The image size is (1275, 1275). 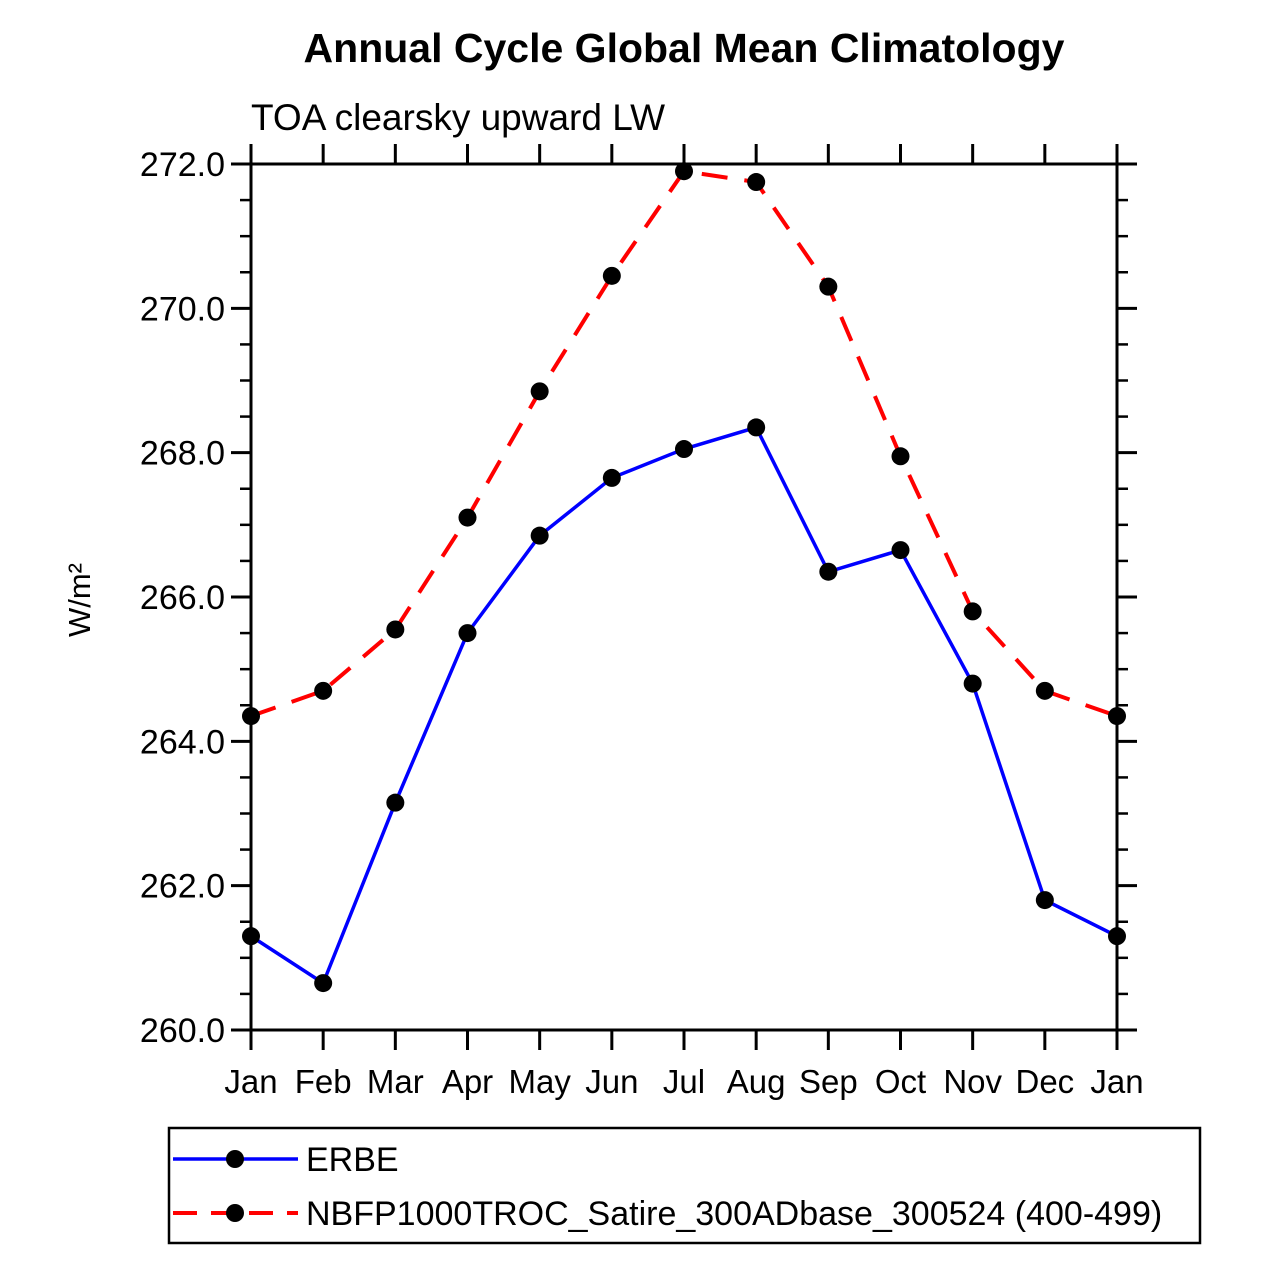 I want to click on x-tick-label: Sep, so click(x=828, y=1081).